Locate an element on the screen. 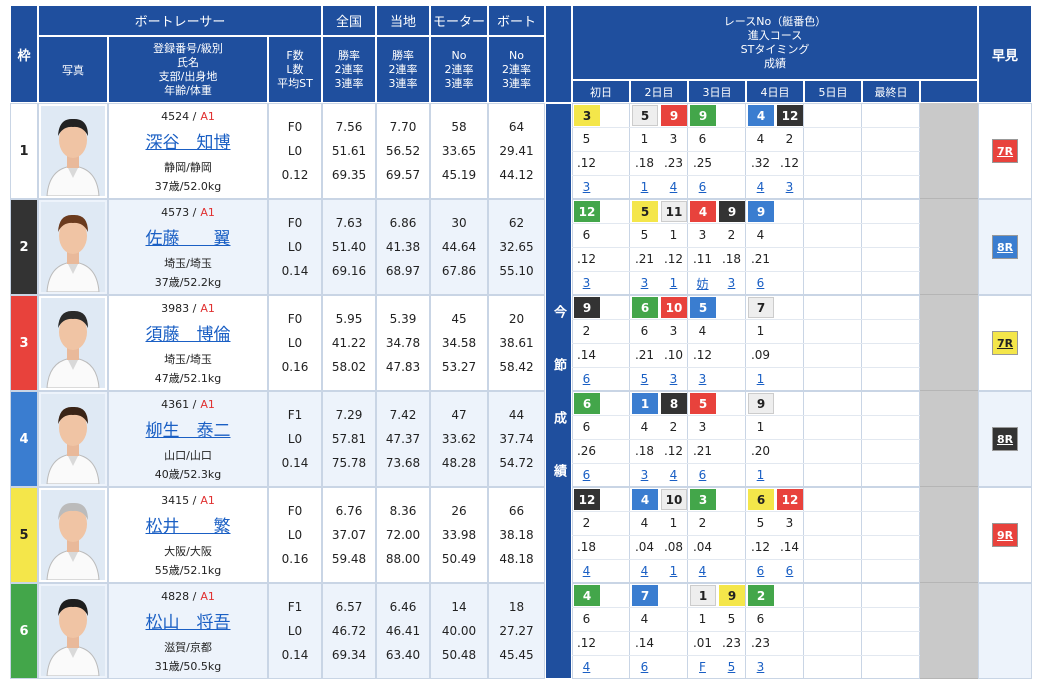  motor-value: 40.00 is located at coordinates (459, 631).